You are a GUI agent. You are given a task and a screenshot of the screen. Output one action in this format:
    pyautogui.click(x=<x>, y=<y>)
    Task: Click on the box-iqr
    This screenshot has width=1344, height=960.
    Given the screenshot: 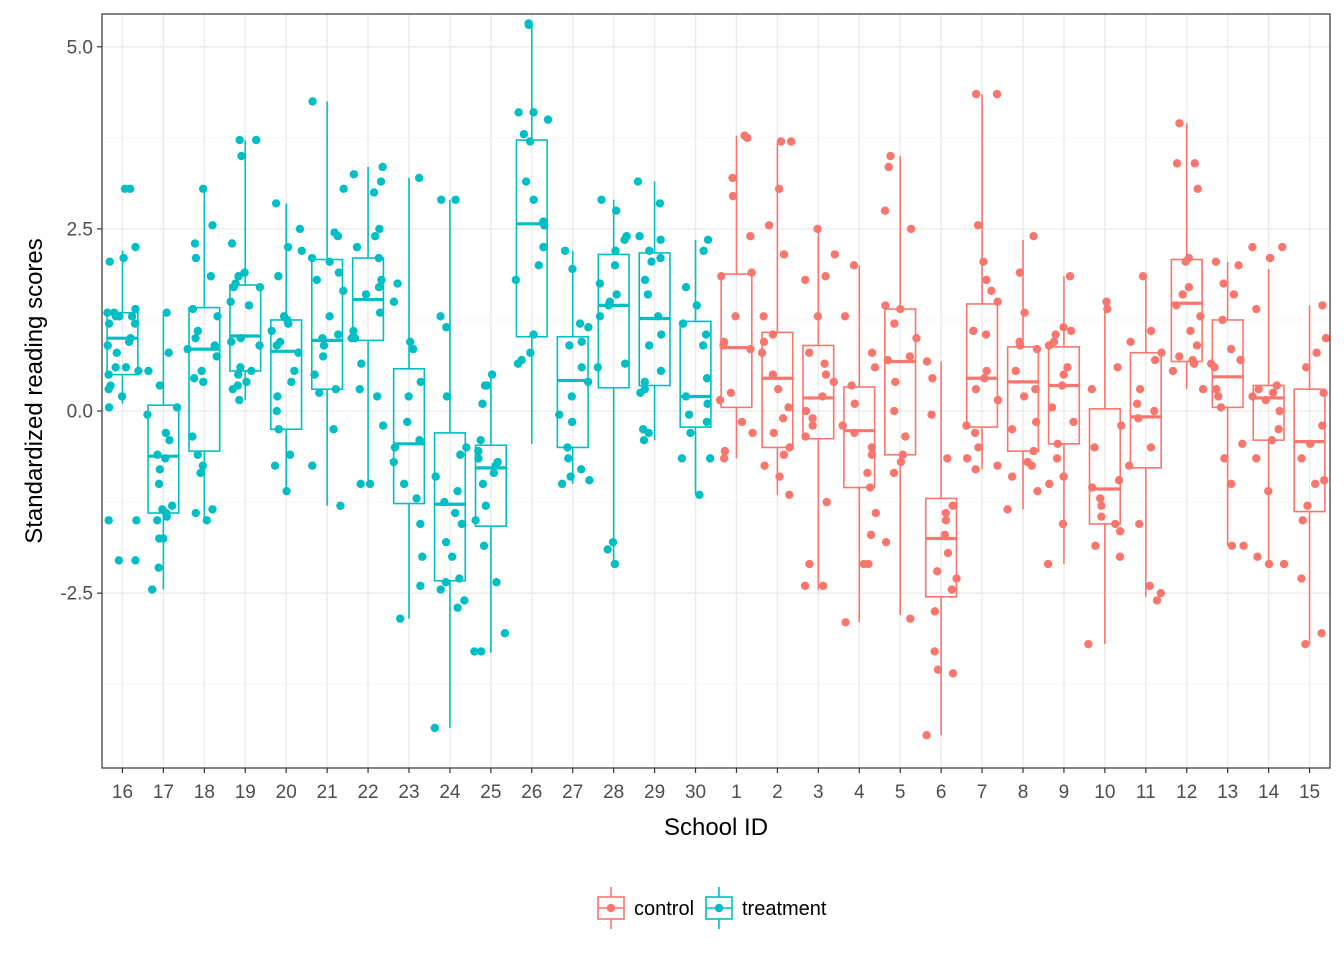 What is the action you would take?
    pyautogui.click(x=777, y=390)
    